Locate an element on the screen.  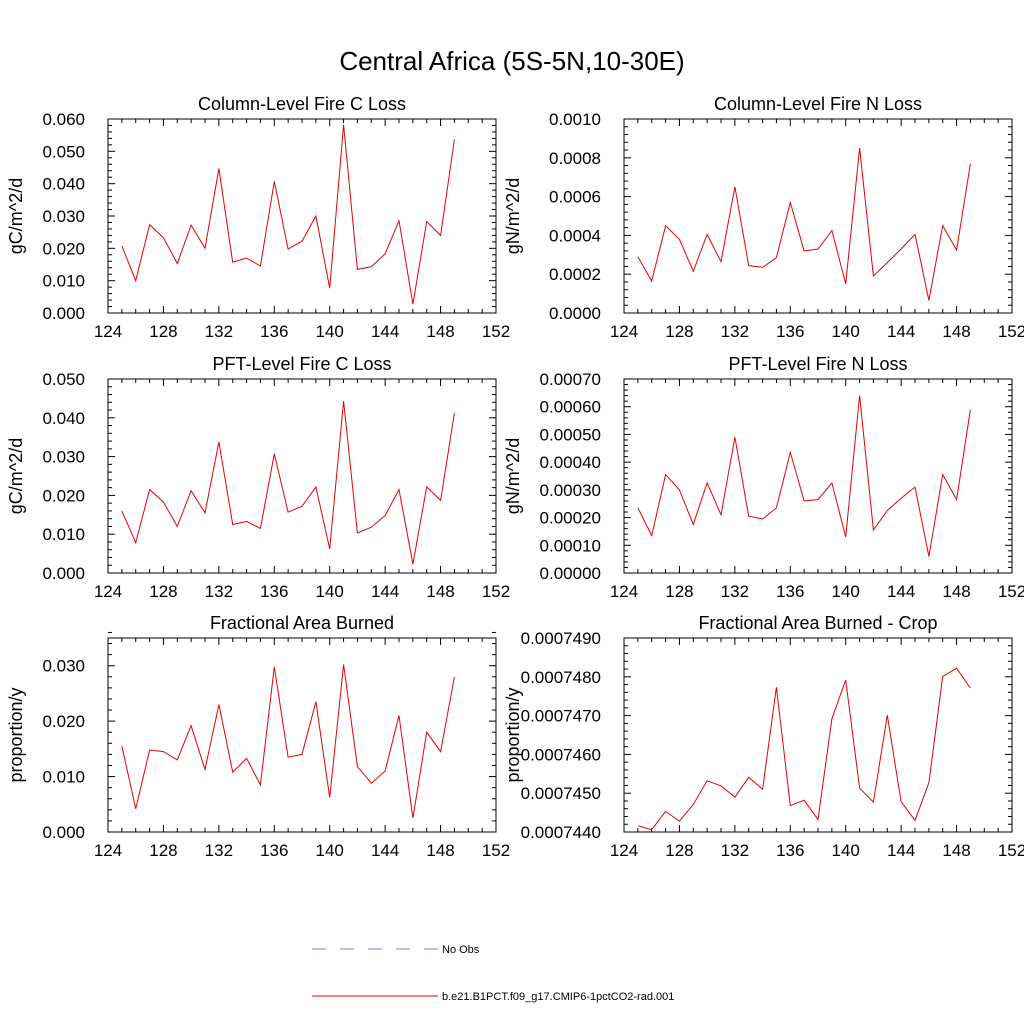
y-tick-label: 0.00000 is located at coordinates (570, 573).